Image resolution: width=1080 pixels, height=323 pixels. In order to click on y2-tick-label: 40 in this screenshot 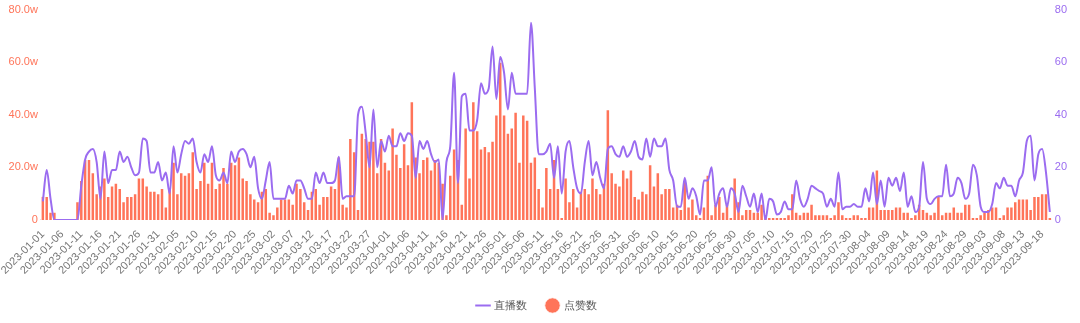, I will do `click(1061, 113)`.